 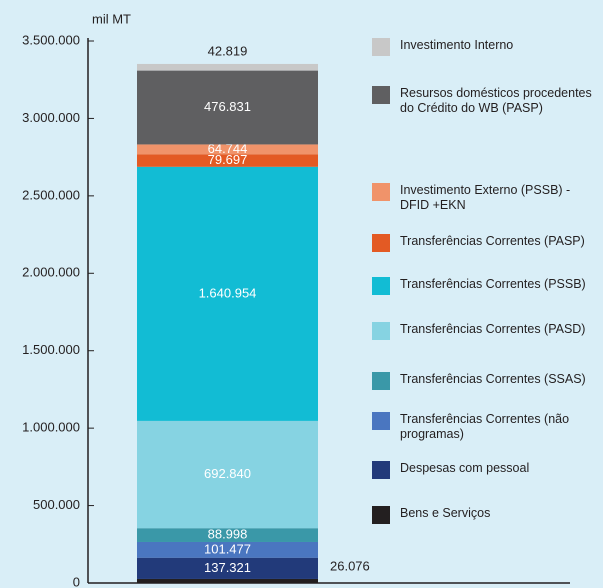 I want to click on data-label: 1.640.954, so click(x=228, y=292).